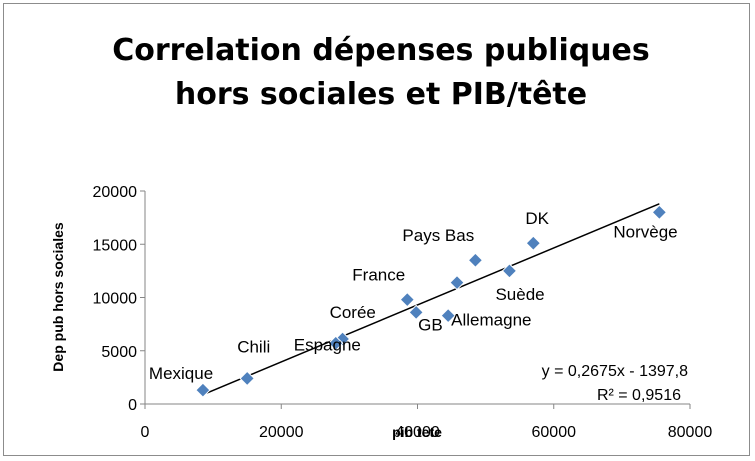 This screenshot has height=461, width=755. I want to click on x-tick-label: 40000, so click(417, 432).